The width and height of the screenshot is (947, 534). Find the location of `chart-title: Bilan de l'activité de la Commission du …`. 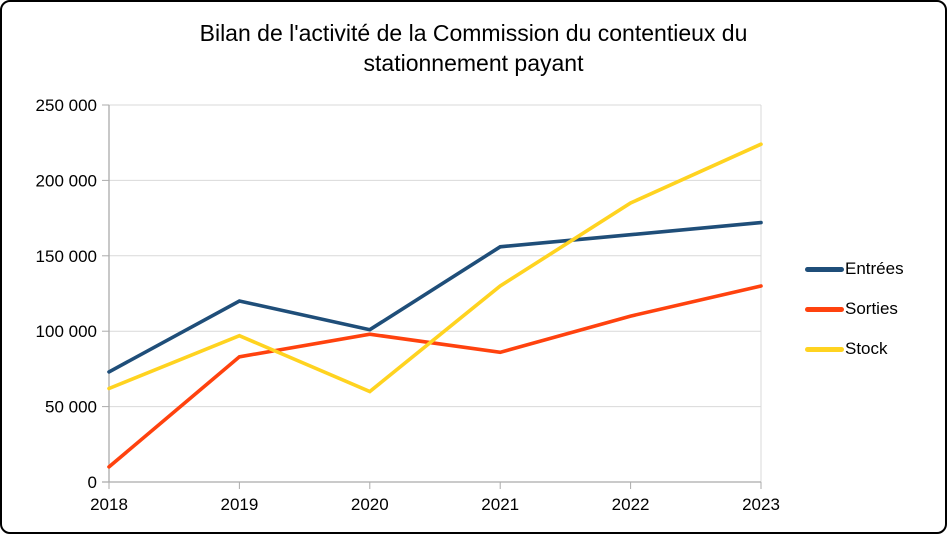

chart-title: Bilan de l'activité de la Commission du … is located at coordinates (473, 48).